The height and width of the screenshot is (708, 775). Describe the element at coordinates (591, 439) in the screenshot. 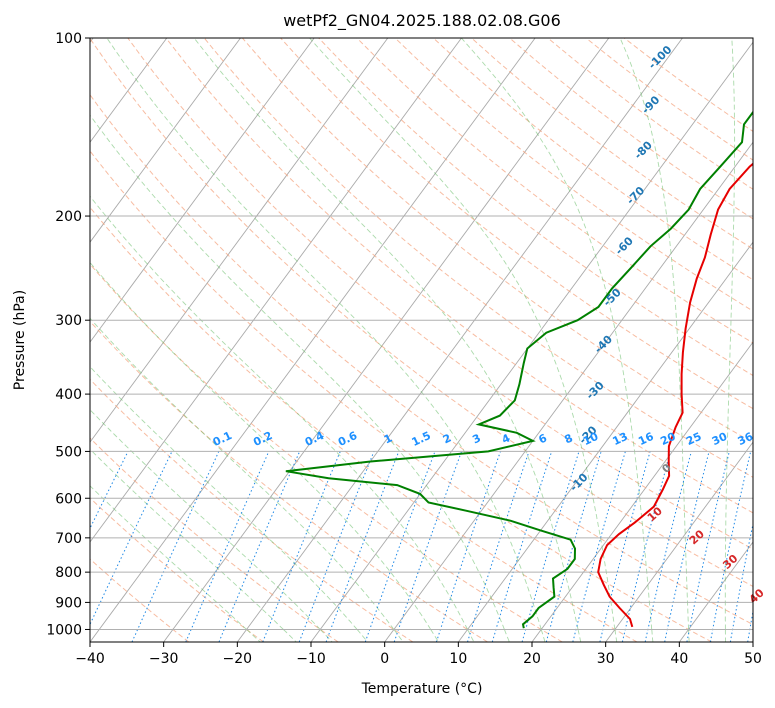

I see `mixing-ratio-label: 10` at that location.